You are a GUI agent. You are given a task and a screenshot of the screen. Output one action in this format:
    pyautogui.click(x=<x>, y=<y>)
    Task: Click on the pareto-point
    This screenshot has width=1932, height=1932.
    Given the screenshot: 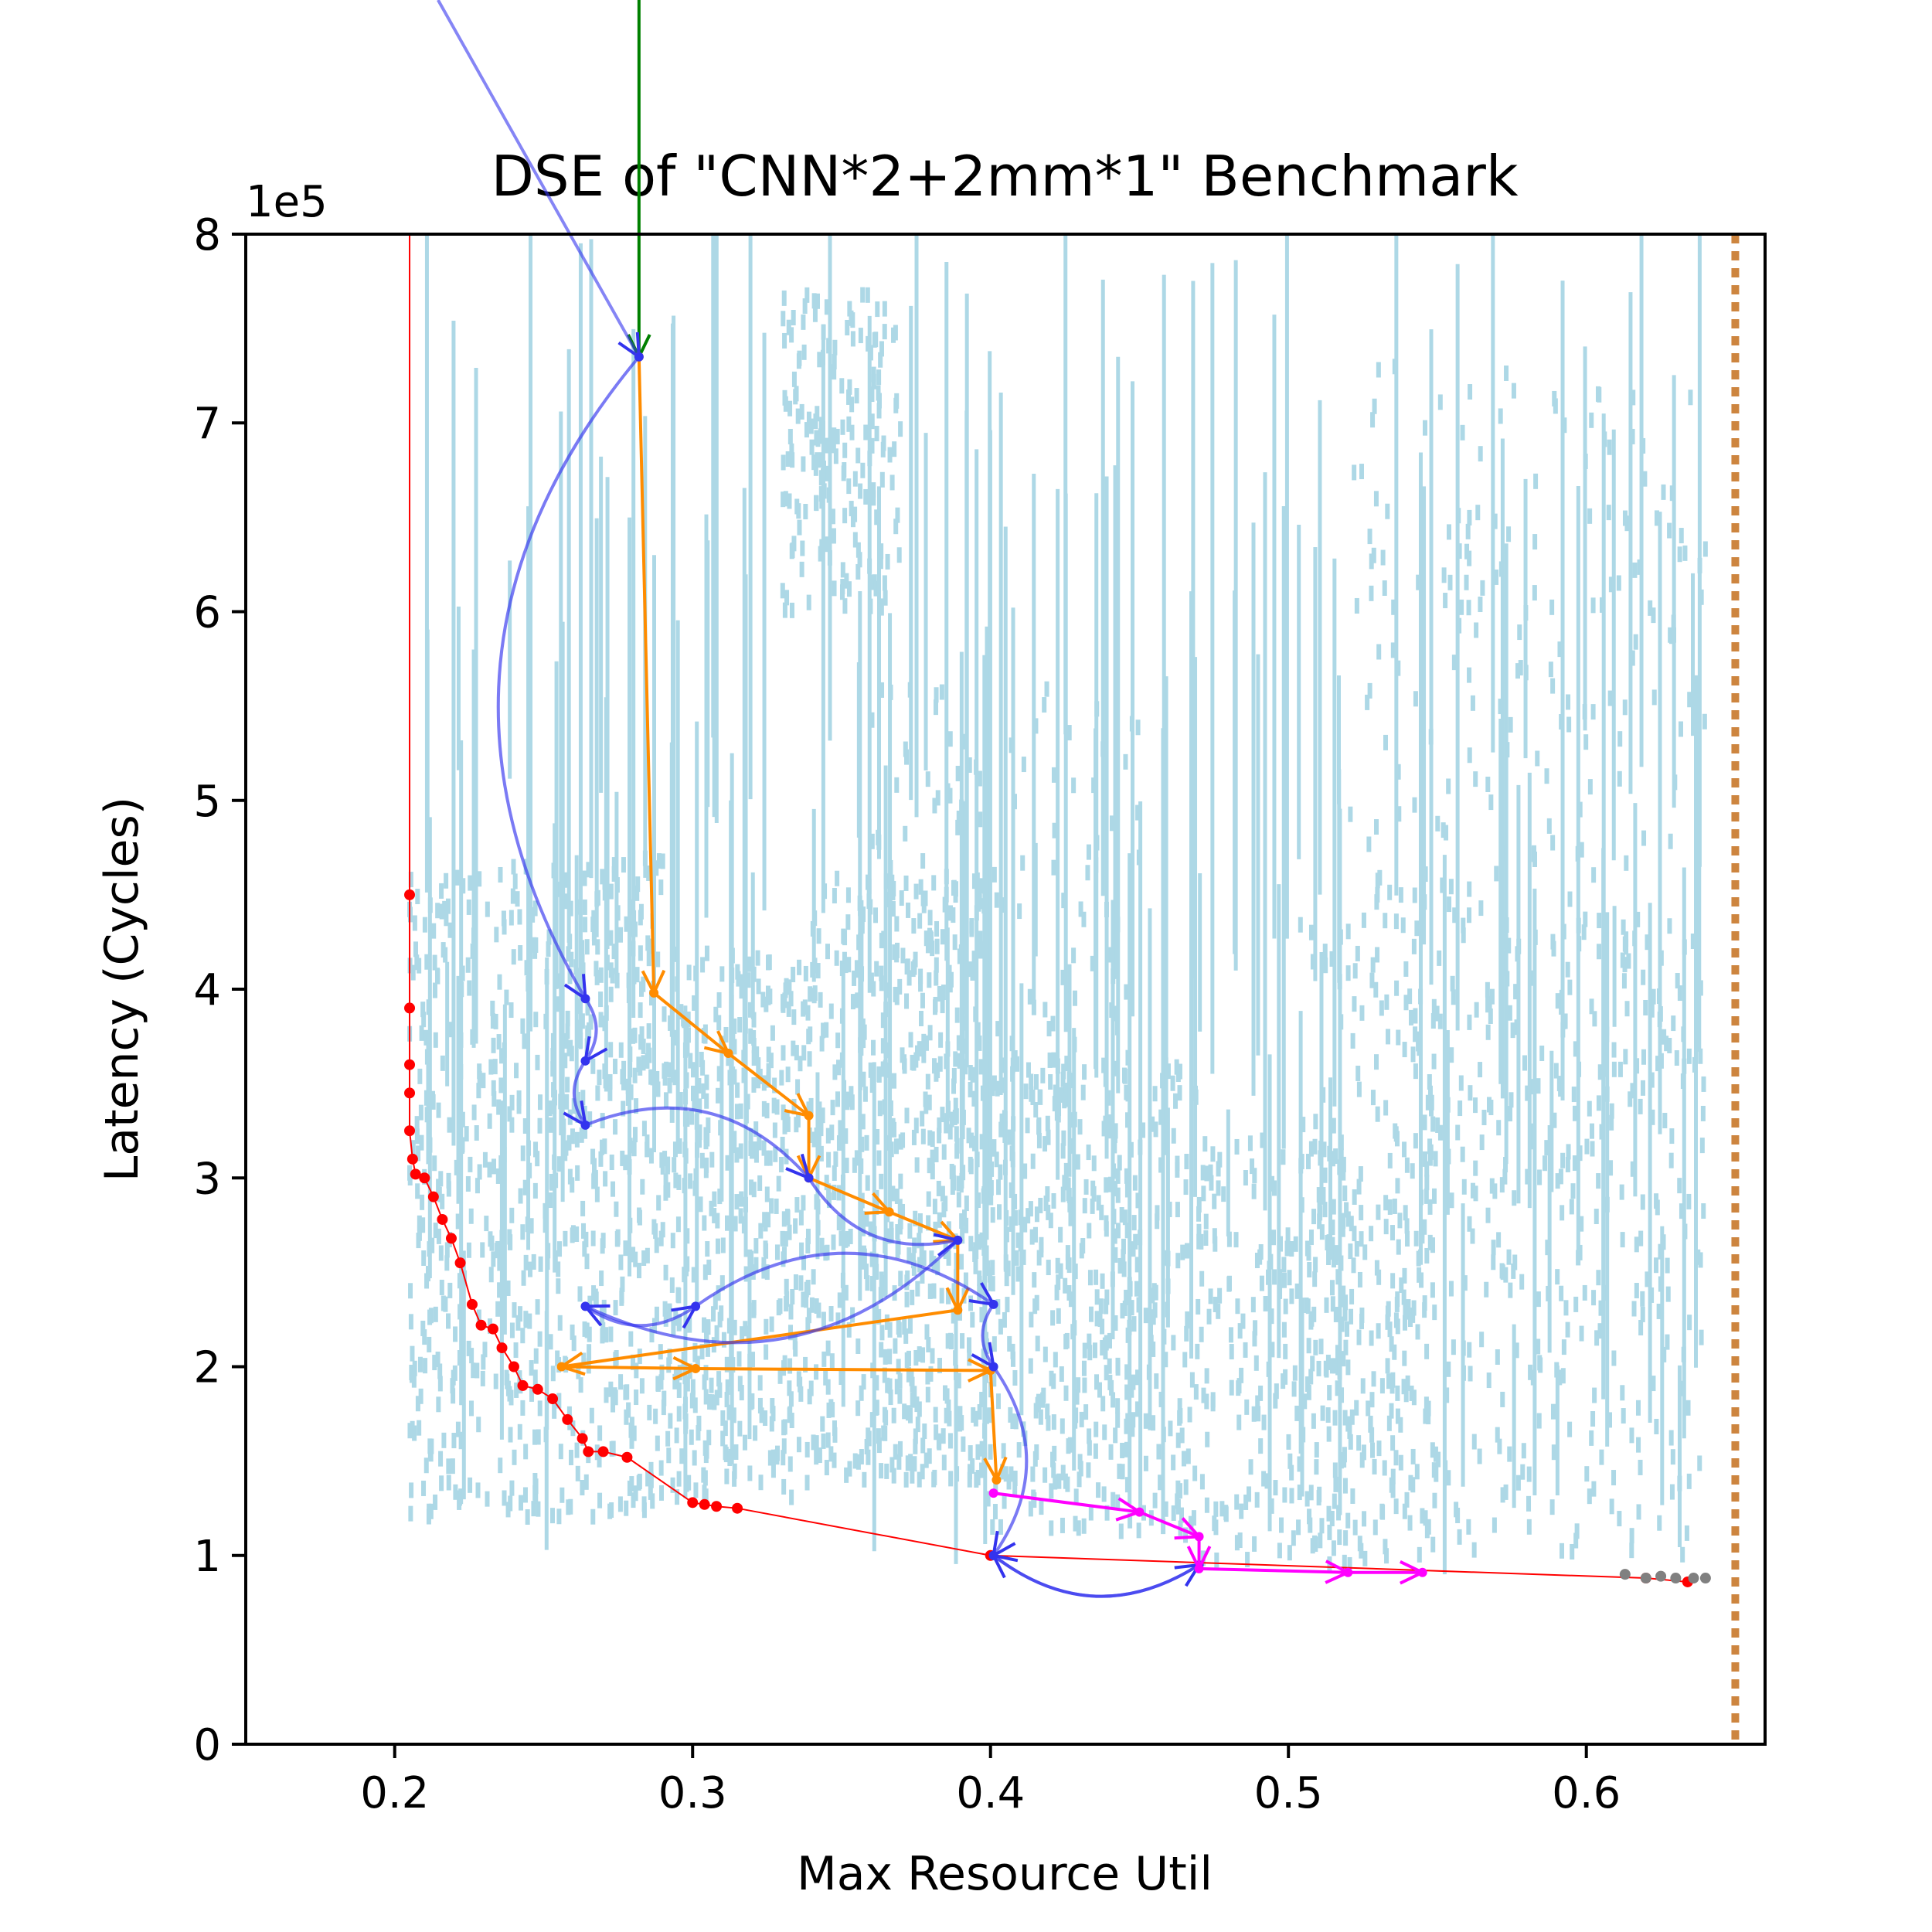 What is the action you would take?
    pyautogui.click(x=567, y=1419)
    